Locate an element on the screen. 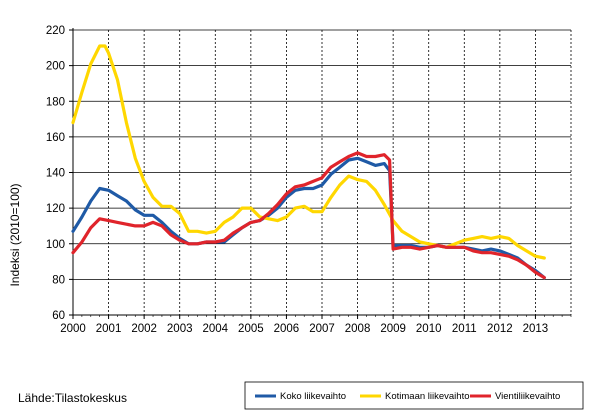  x-tick-label: 2008 is located at coordinates (358, 329).